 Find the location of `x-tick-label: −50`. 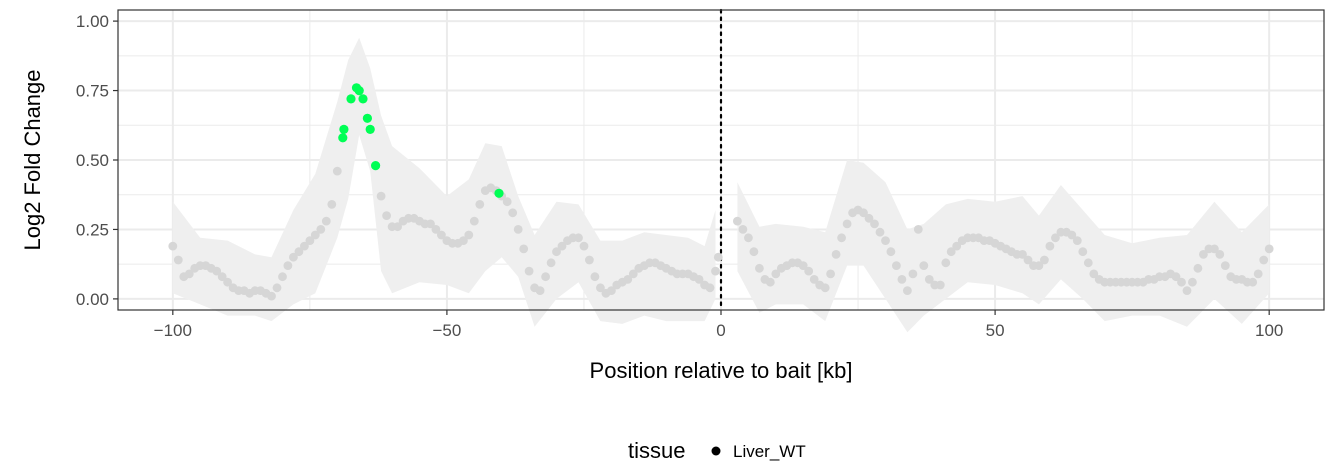

x-tick-label: −50 is located at coordinates (446, 330).